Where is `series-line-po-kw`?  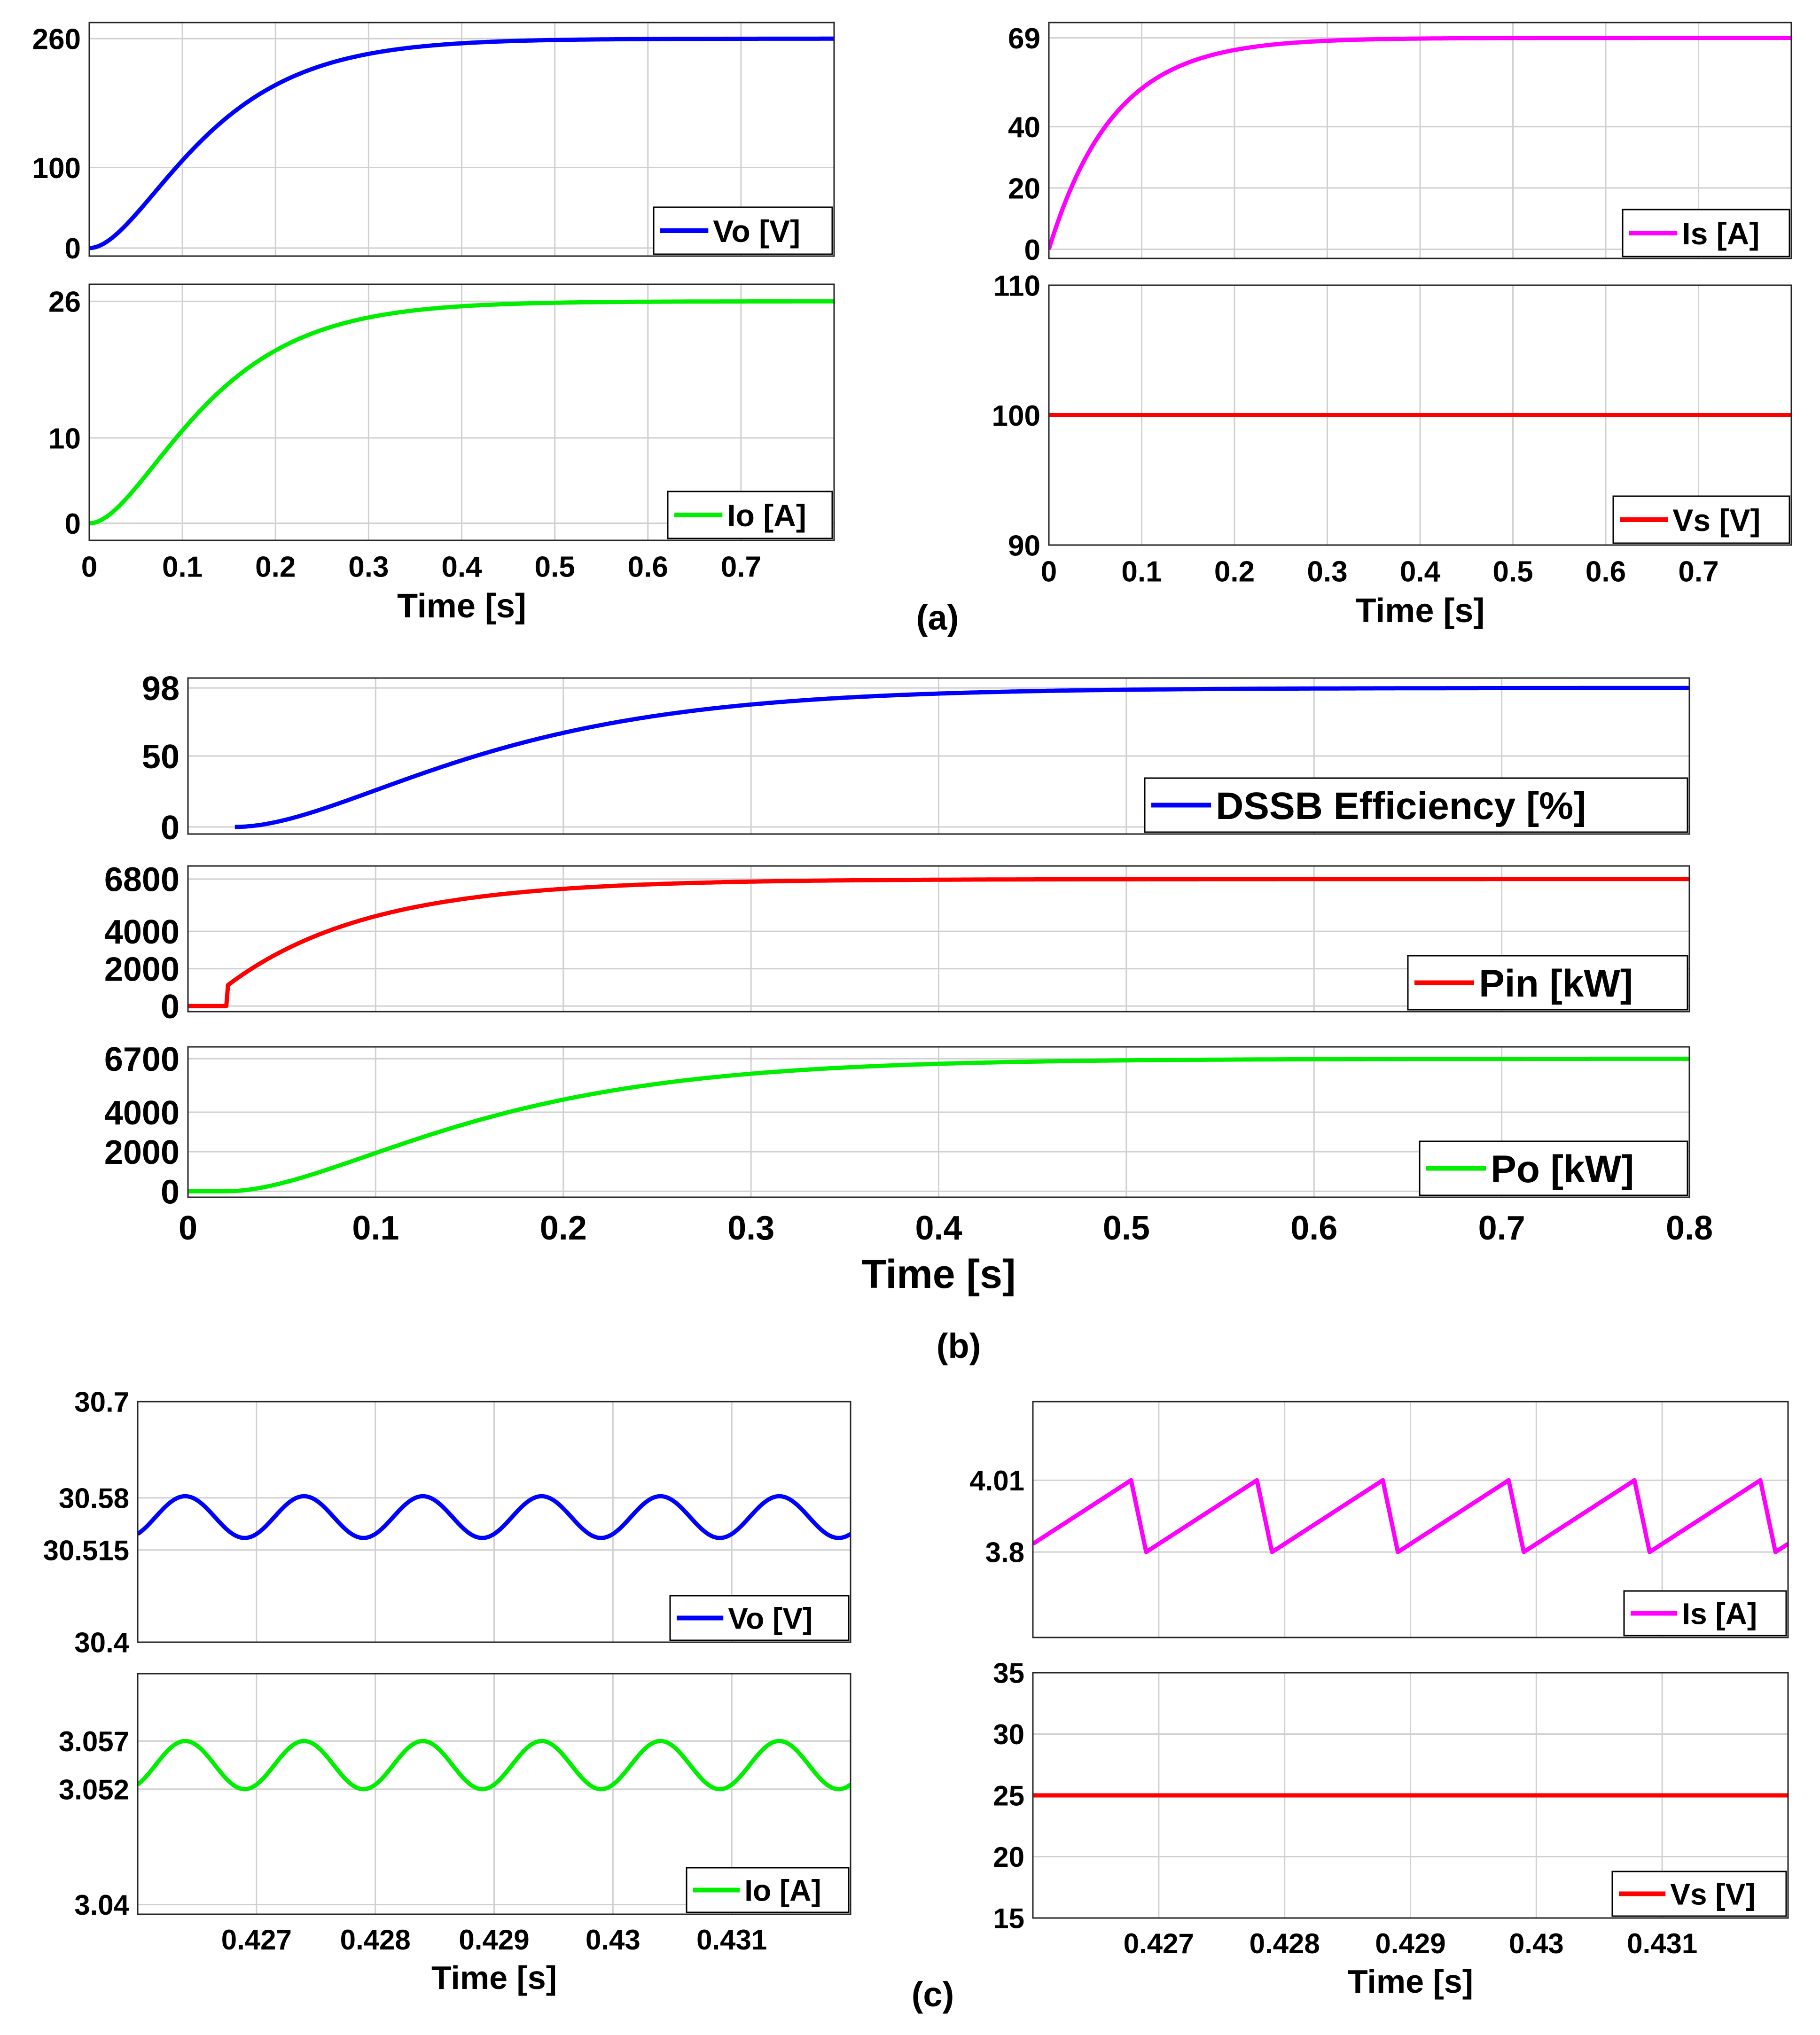 series-line-po-kw is located at coordinates (938, 1124).